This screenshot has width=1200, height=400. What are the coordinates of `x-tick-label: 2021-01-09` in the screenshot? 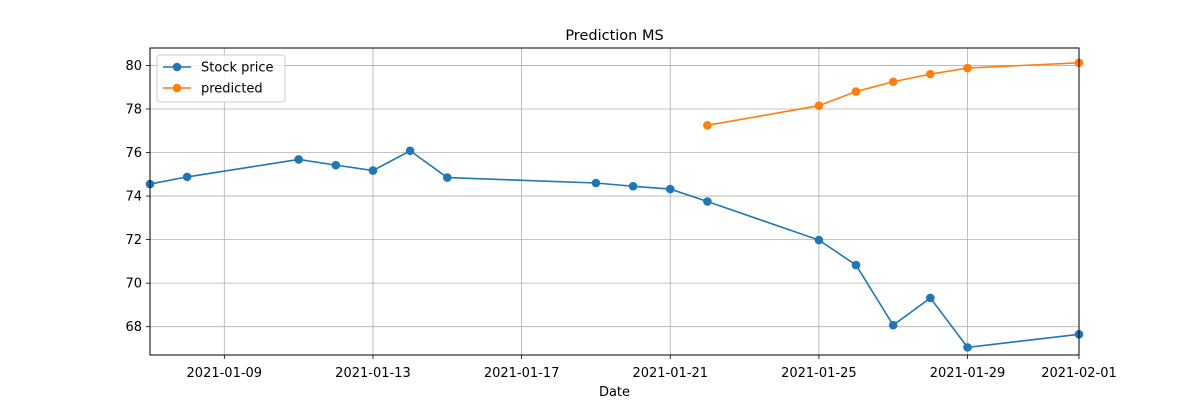 It's located at (225, 373).